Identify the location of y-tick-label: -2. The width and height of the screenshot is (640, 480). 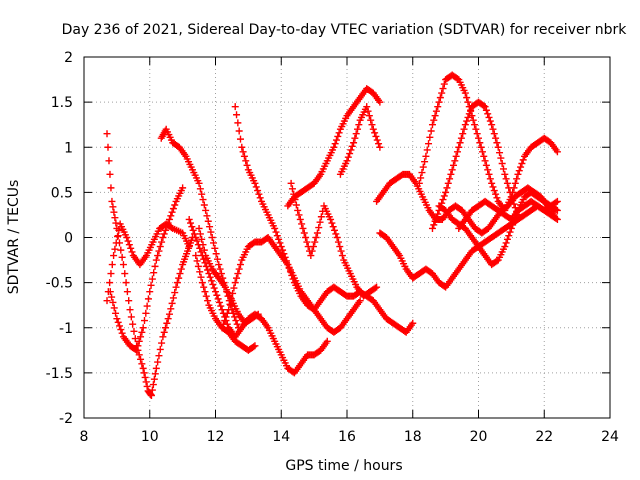
(66, 419).